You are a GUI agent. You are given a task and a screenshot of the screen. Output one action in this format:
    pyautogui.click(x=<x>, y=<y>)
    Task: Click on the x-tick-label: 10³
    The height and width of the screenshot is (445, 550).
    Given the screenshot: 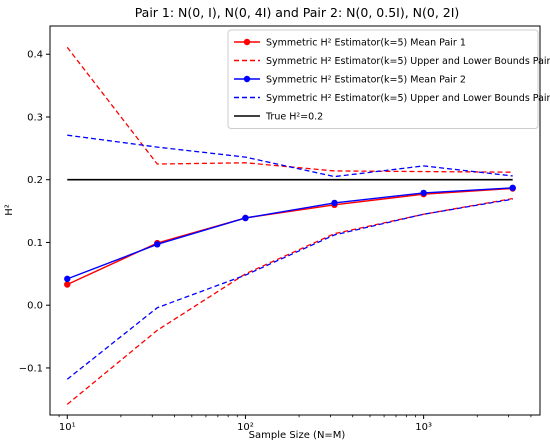 What is the action you would take?
    pyautogui.click(x=423, y=427)
    